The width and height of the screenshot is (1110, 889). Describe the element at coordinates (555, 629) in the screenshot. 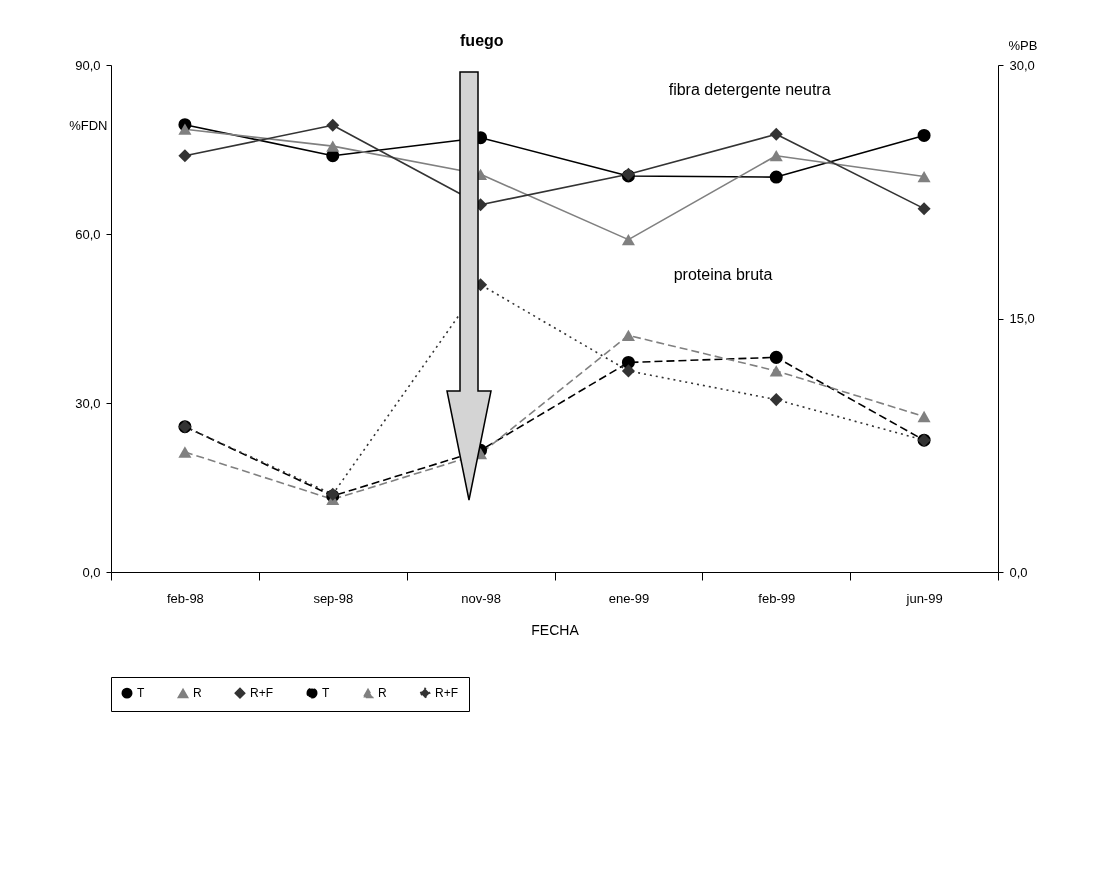

I see `x-axis-title: FECHA` at that location.